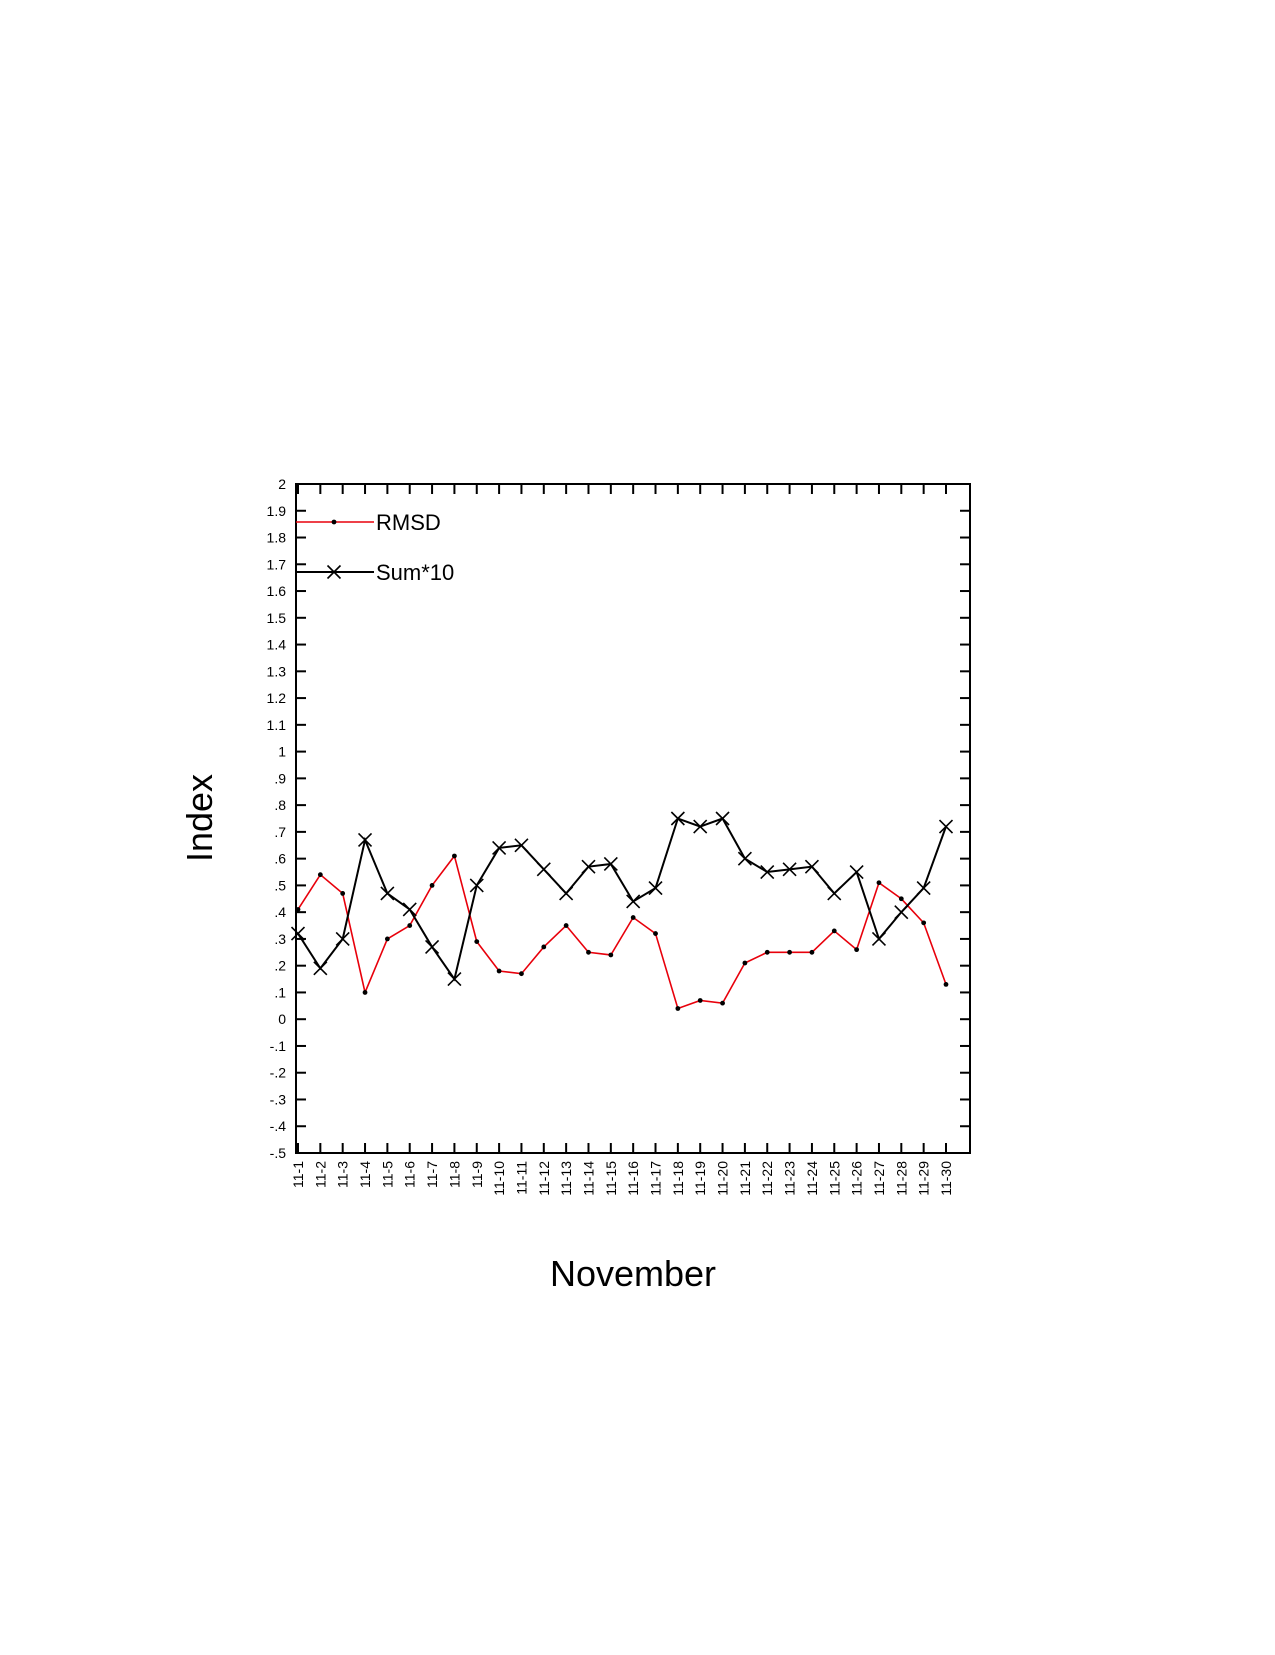  Describe the element at coordinates (277, 564) in the screenshot. I see `y-tick-label: 1.7` at that location.